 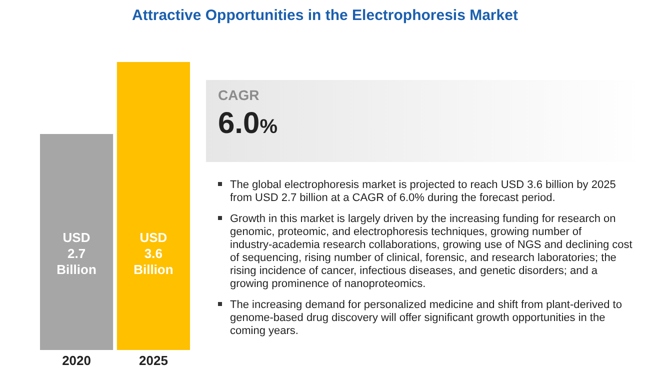 What do you see at coordinates (325, 15) in the screenshot?
I see `text: Attractive Opportunities in the Electrophoresis Market` at bounding box center [325, 15].